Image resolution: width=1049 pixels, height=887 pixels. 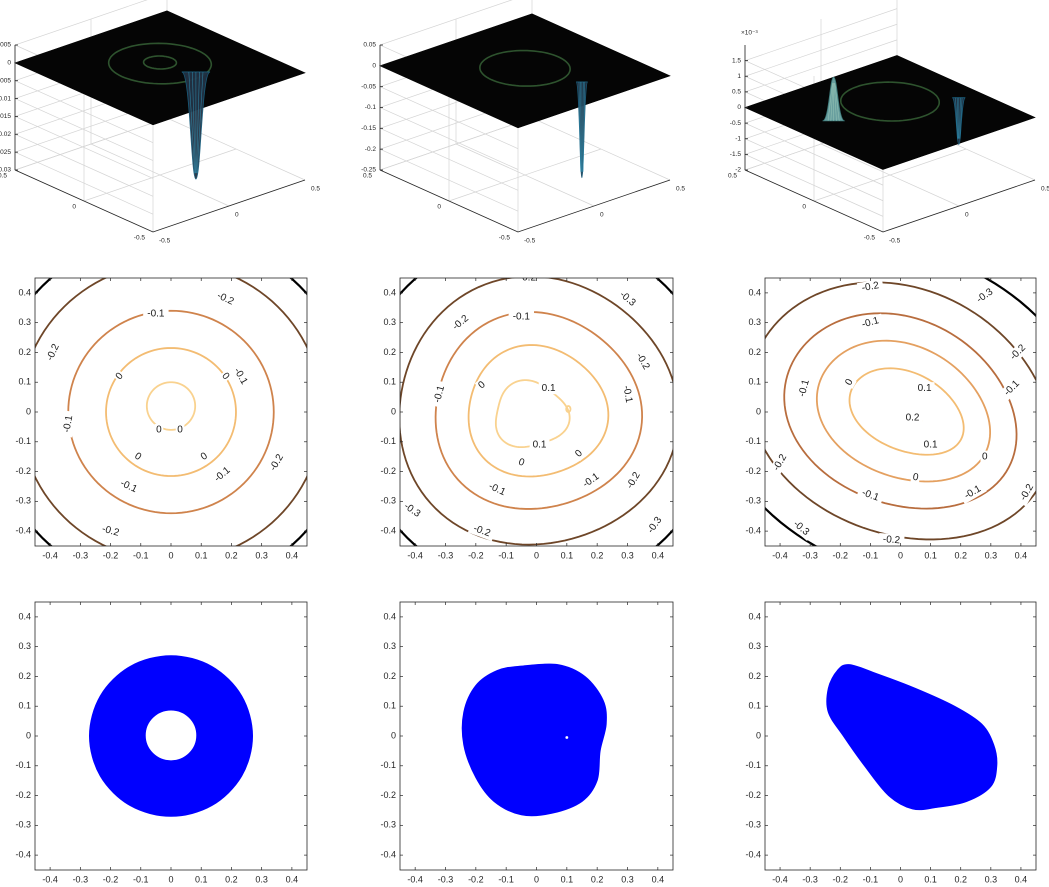 What do you see at coordinates (171, 736) in the screenshot?
I see `region-fill` at bounding box center [171, 736].